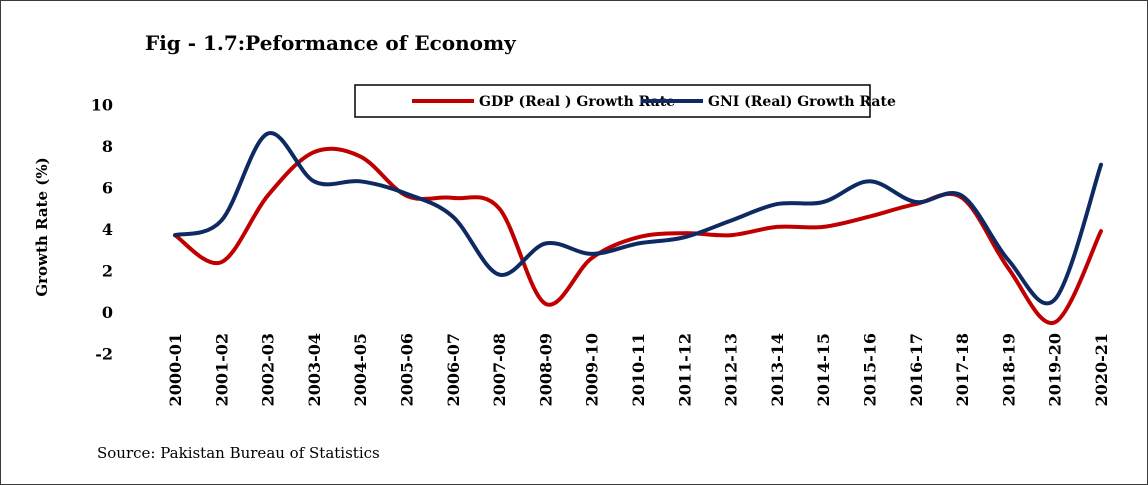  What do you see at coordinates (107, 146) in the screenshot?
I see `y-tick-label: 8` at bounding box center [107, 146].